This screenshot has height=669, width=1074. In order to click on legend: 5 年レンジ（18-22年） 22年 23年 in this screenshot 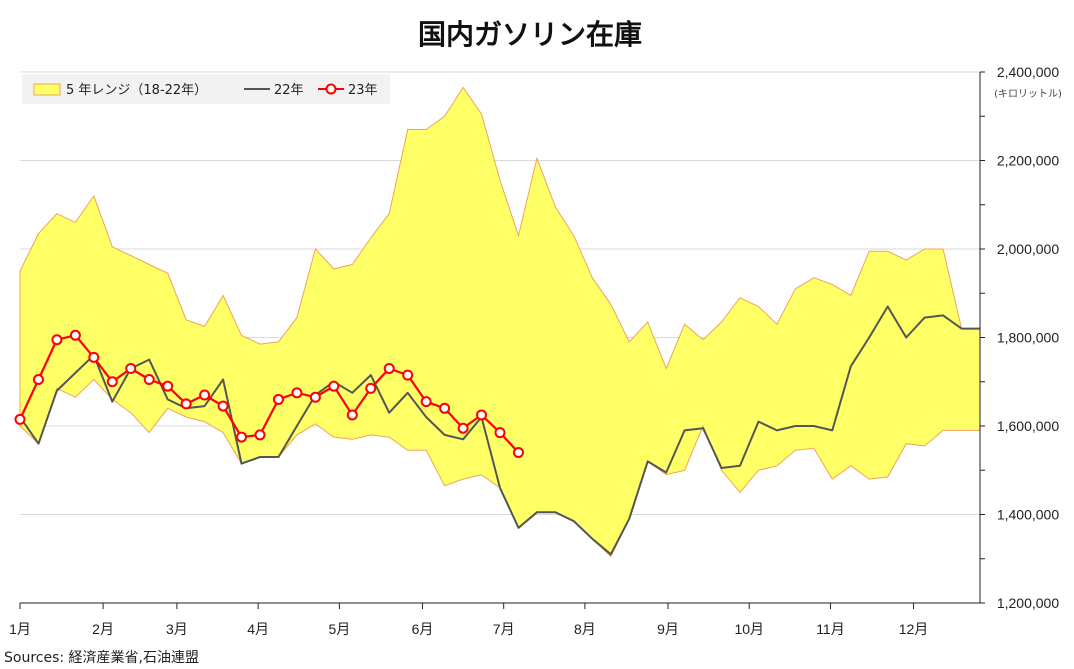, I will do `click(206, 89)`.